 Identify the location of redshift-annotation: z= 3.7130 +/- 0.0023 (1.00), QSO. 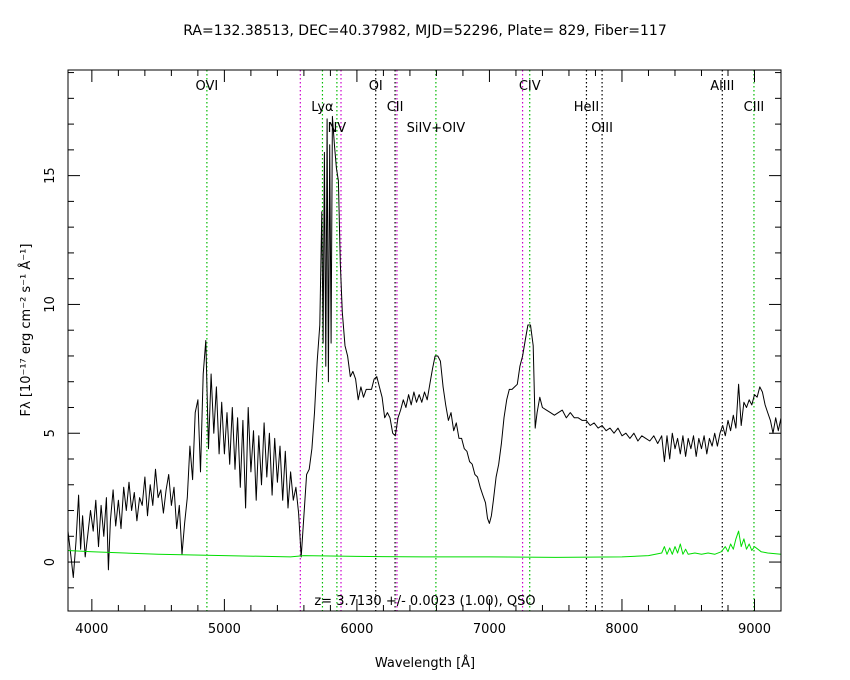
(424, 601).